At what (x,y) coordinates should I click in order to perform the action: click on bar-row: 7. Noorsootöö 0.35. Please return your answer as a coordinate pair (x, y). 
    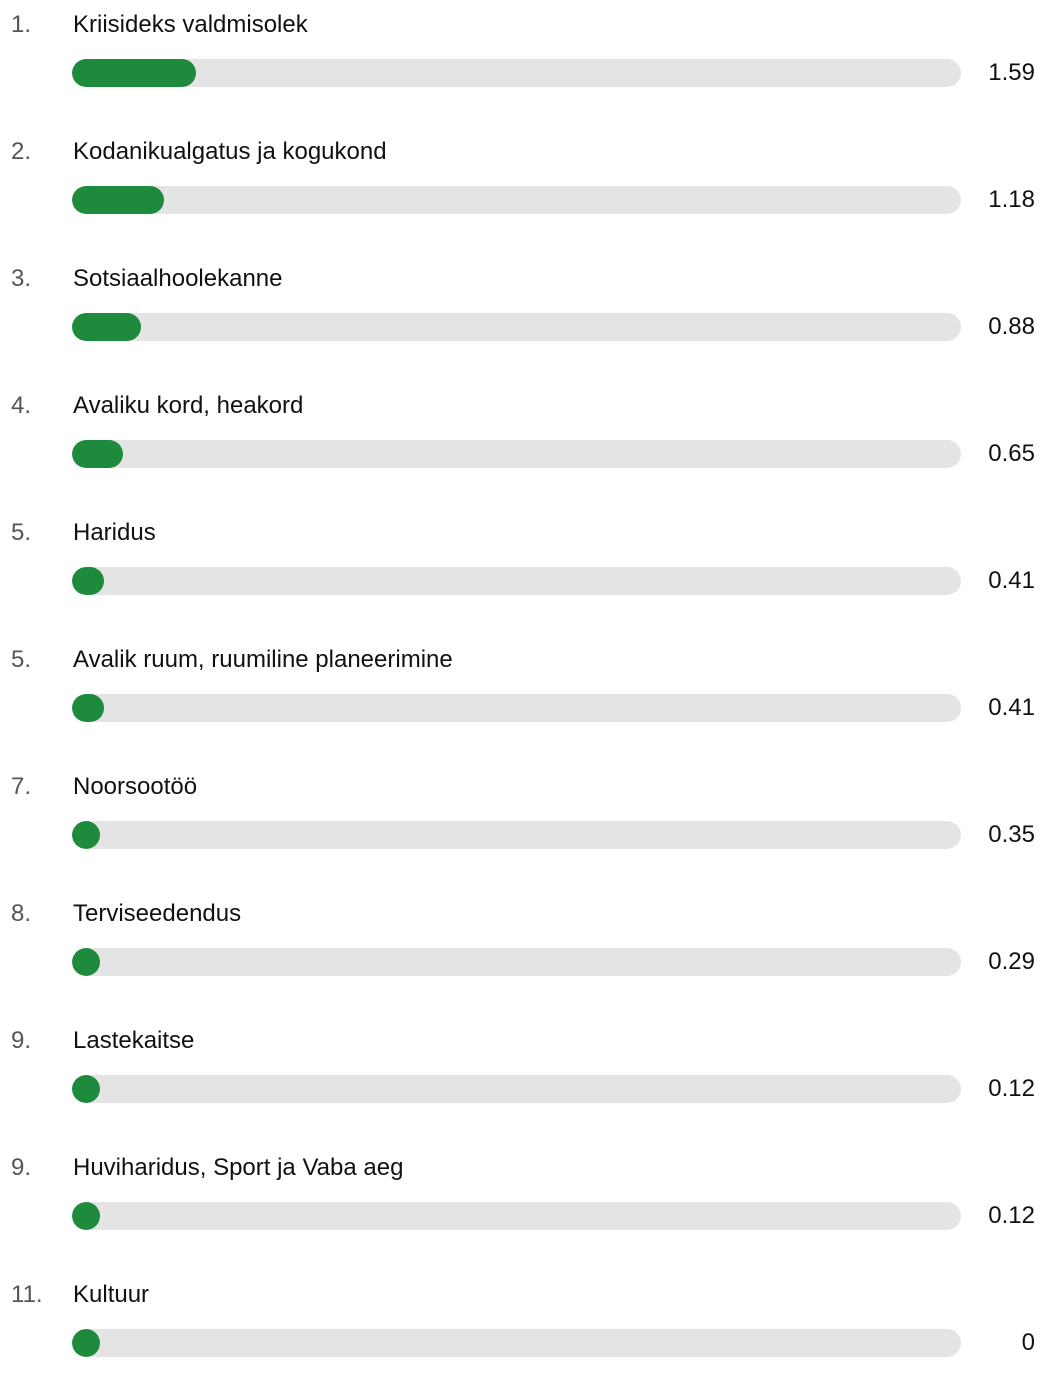
    Looking at the image, I should click on (520, 825).